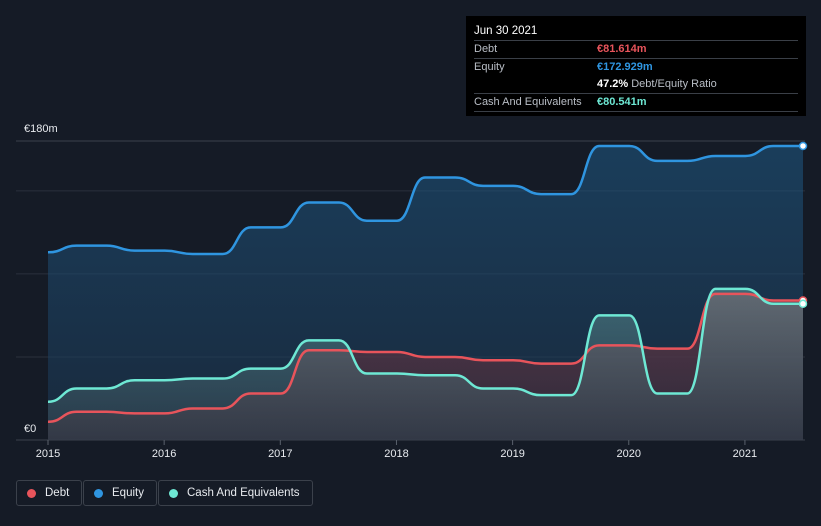 The image size is (821, 526). I want to click on legend-item-cash: Cash And Equivalents, so click(235, 493).